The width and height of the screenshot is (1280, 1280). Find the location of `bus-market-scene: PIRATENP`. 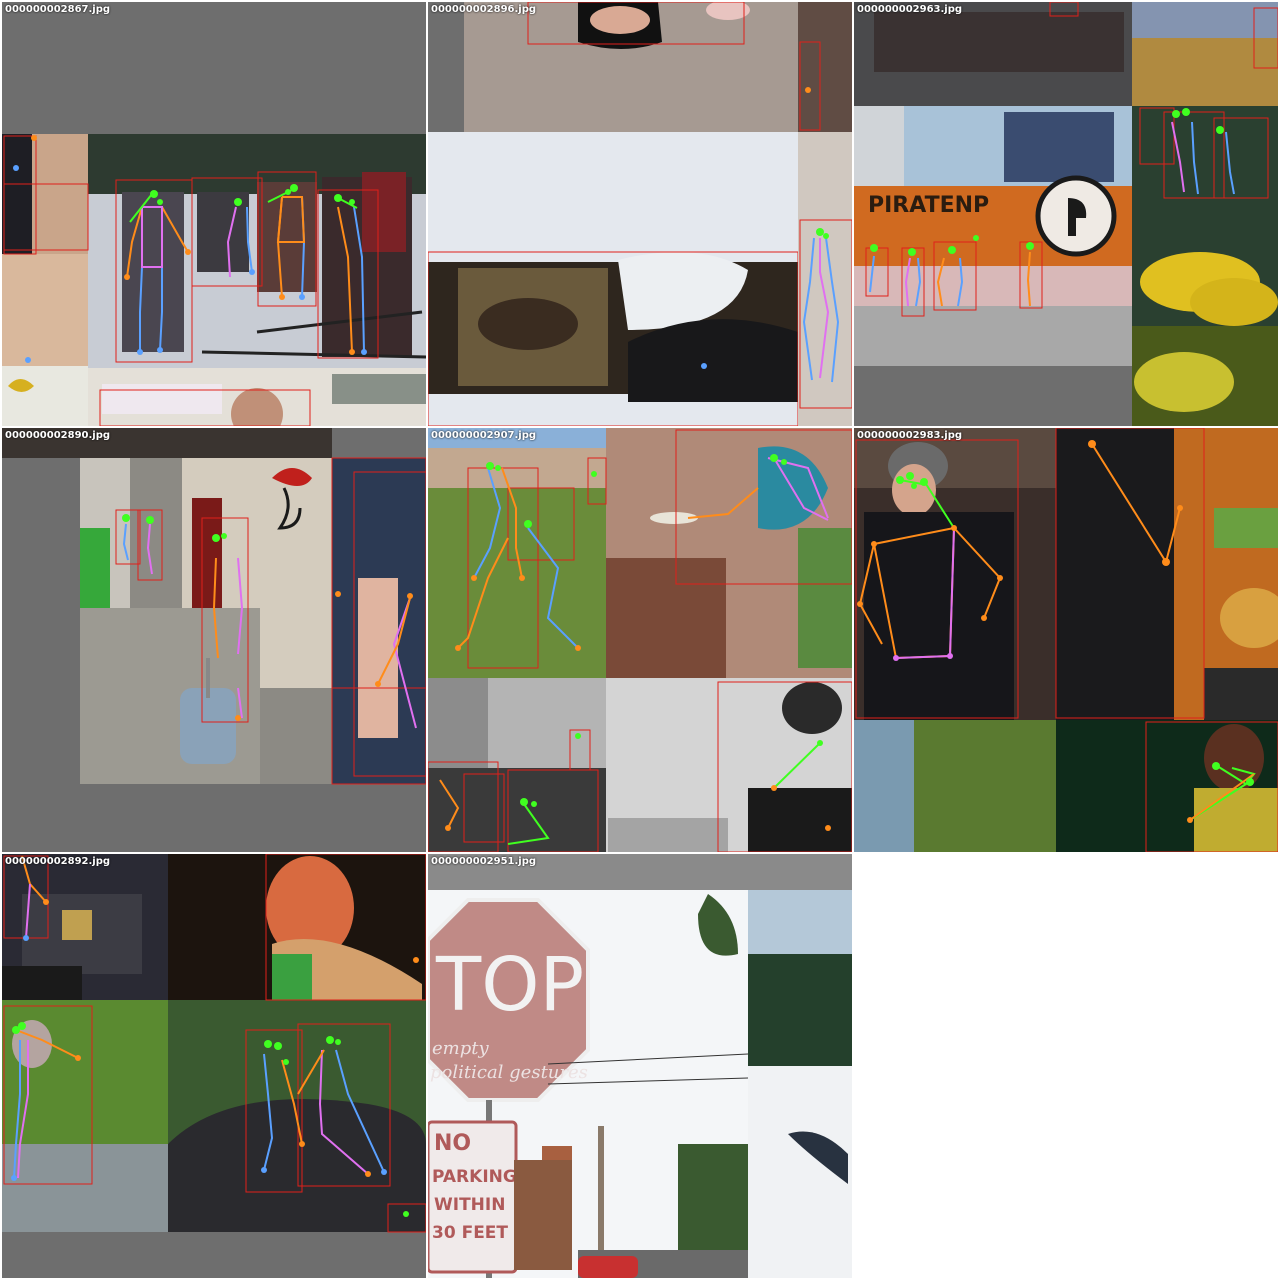

bus-market-scene: PIRATENP is located at coordinates (1066, 214).